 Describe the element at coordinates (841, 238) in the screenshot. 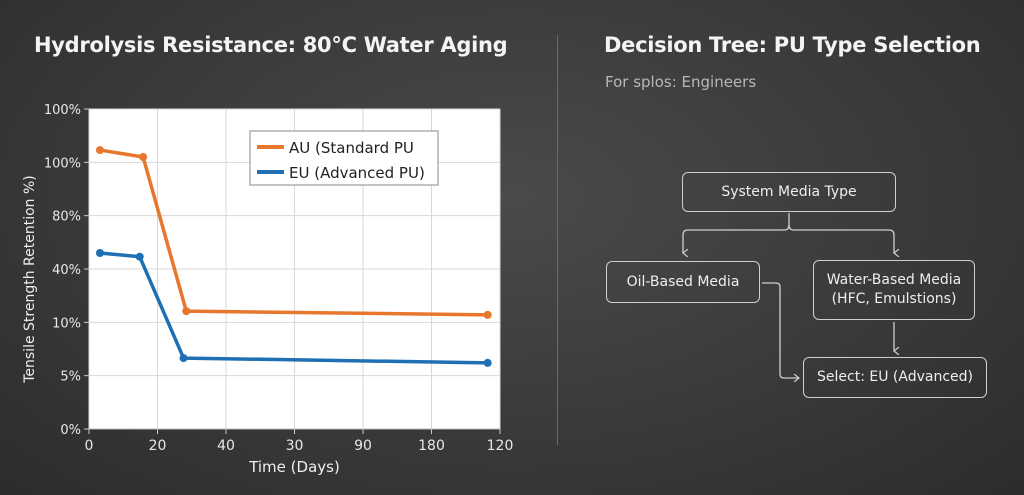

I see `connector-root-water` at that location.